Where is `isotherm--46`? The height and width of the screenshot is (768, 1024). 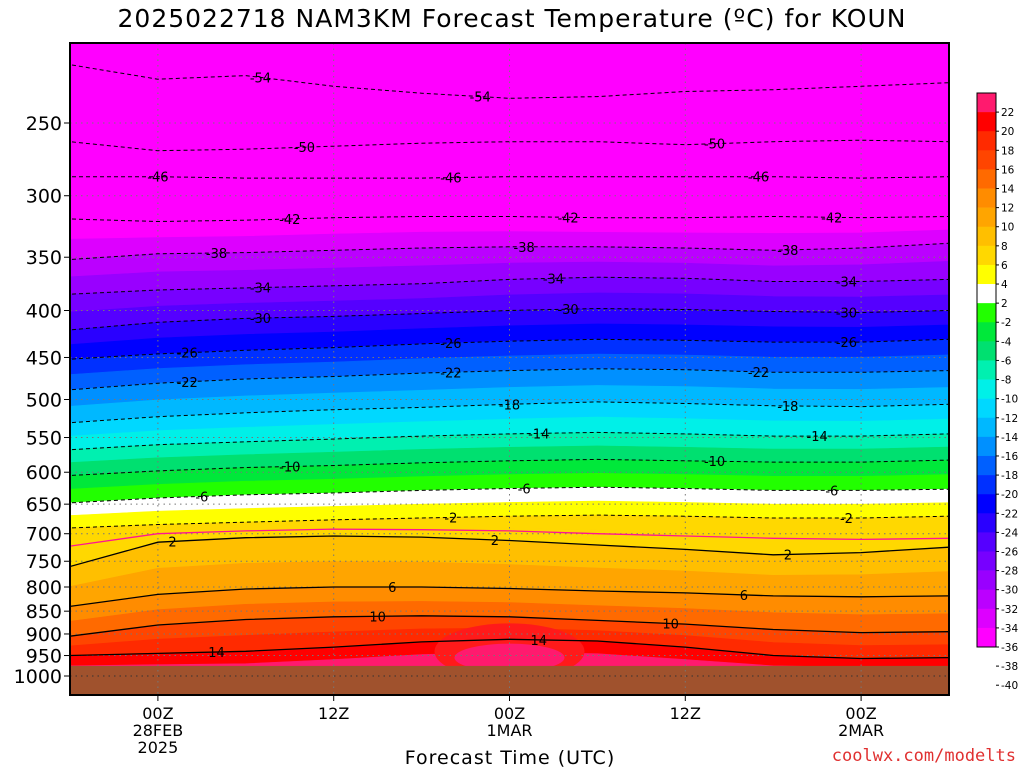 isotherm--46 is located at coordinates (509, 177).